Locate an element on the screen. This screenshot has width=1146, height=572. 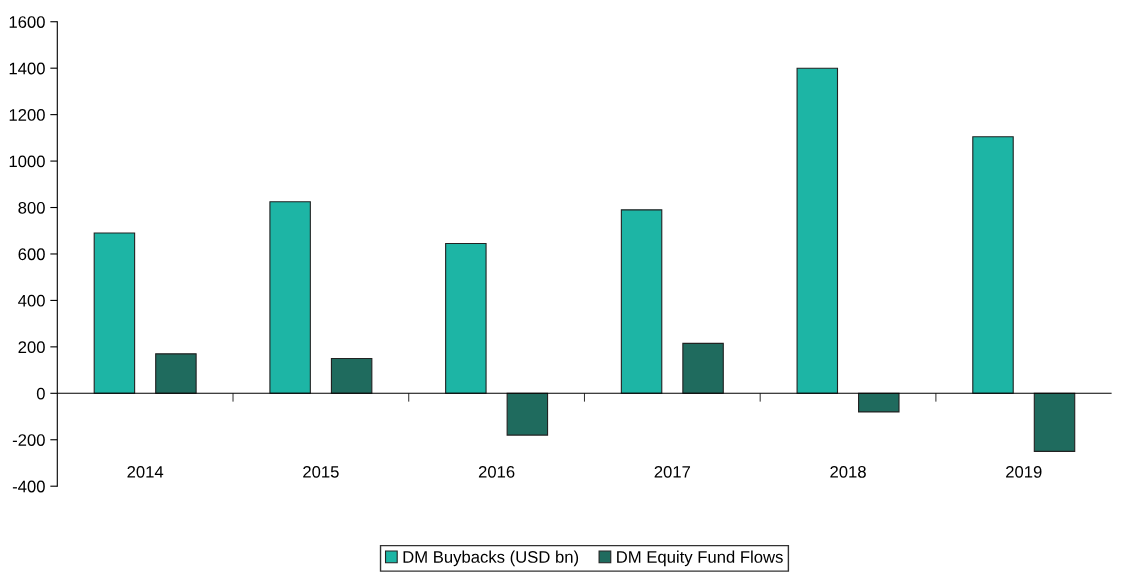
x-tick-label: 2018 is located at coordinates (848, 471).